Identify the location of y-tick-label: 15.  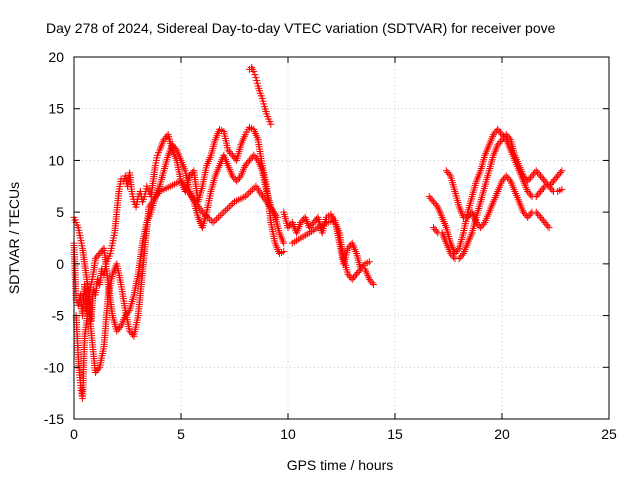
(56, 109).